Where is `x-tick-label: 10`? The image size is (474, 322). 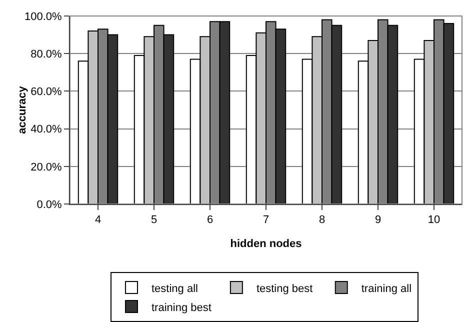 x-tick-label: 10 is located at coordinates (434, 220).